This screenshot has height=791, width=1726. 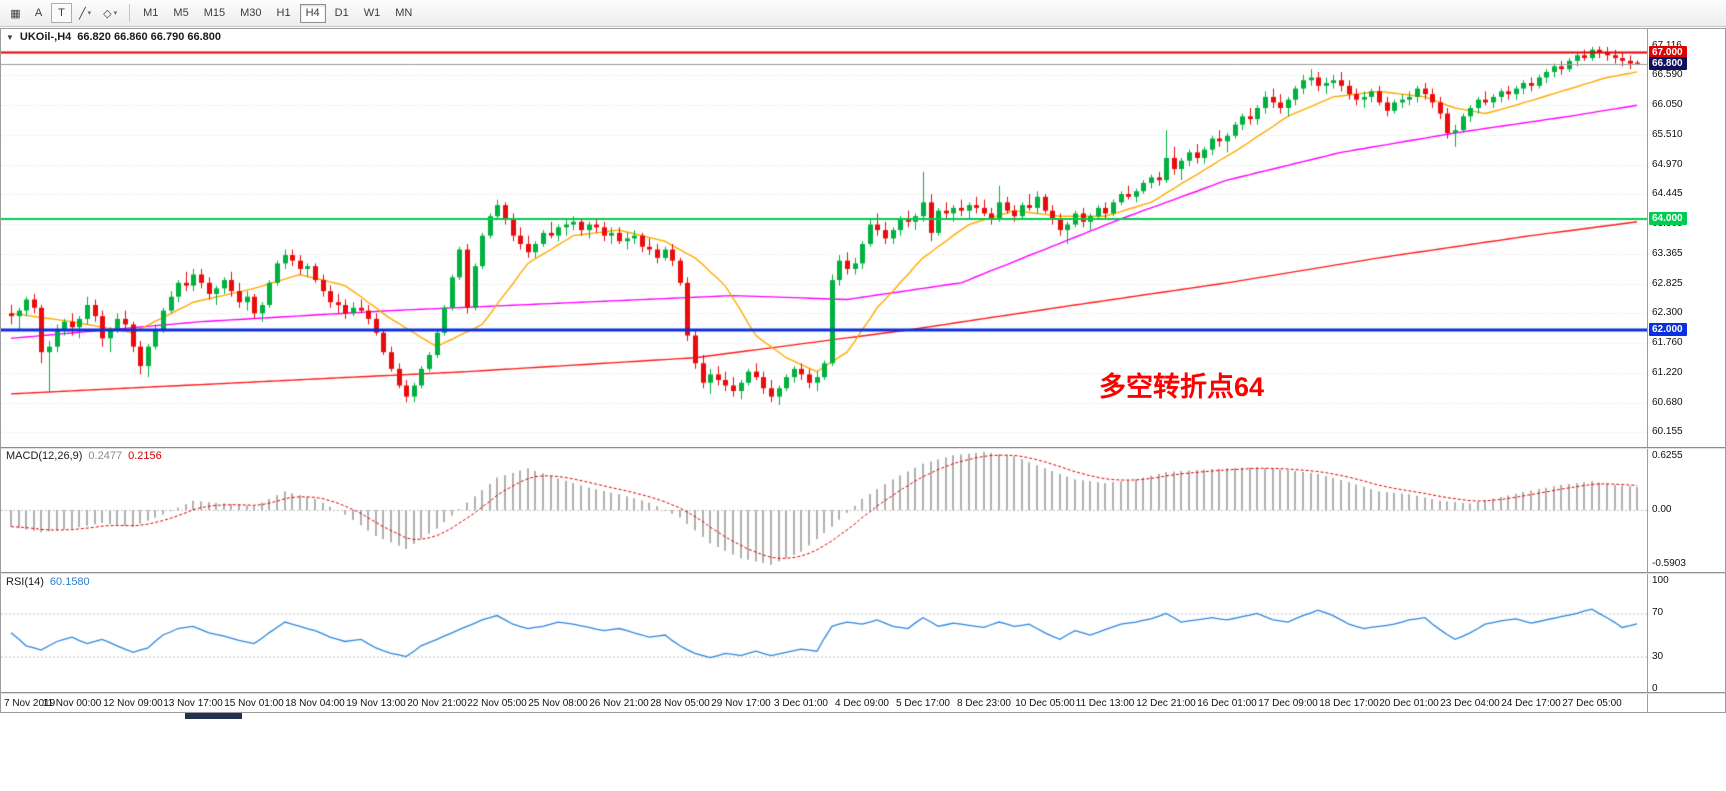 I want to click on rsi-scale-label: 100, so click(x=1660, y=580).